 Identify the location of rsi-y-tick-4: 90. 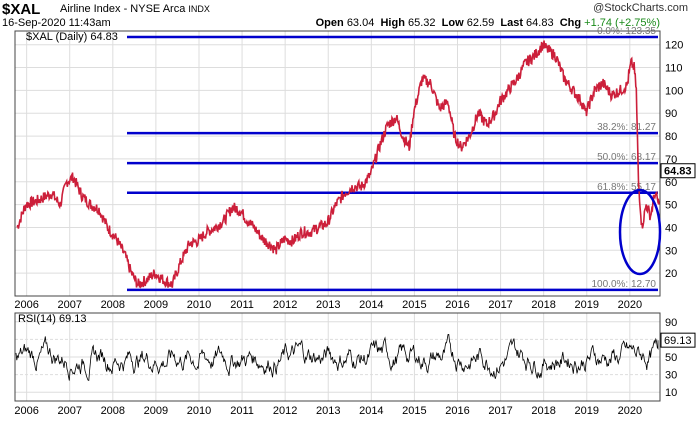
(671, 323).